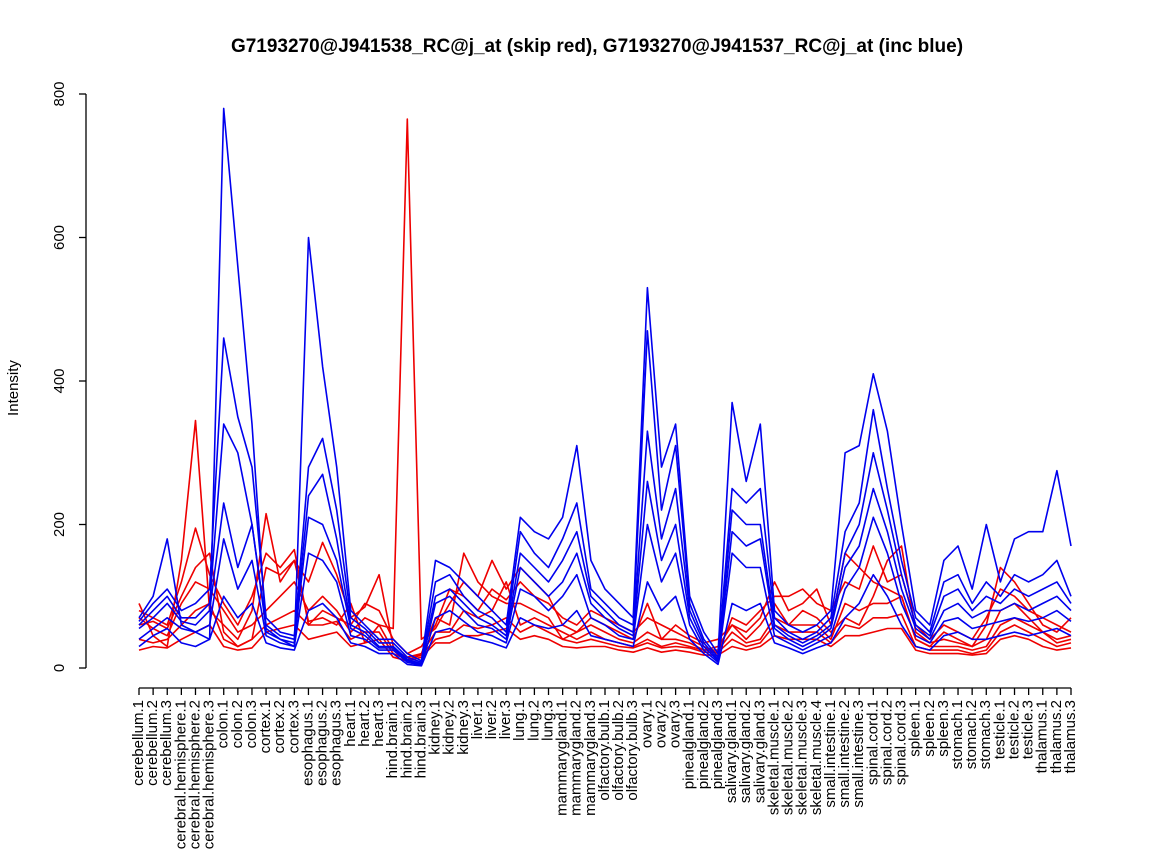 This screenshot has width=1152, height=864. Describe the element at coordinates (420, 739) in the screenshot. I see `x-tick-label: hind.brain.3` at that location.